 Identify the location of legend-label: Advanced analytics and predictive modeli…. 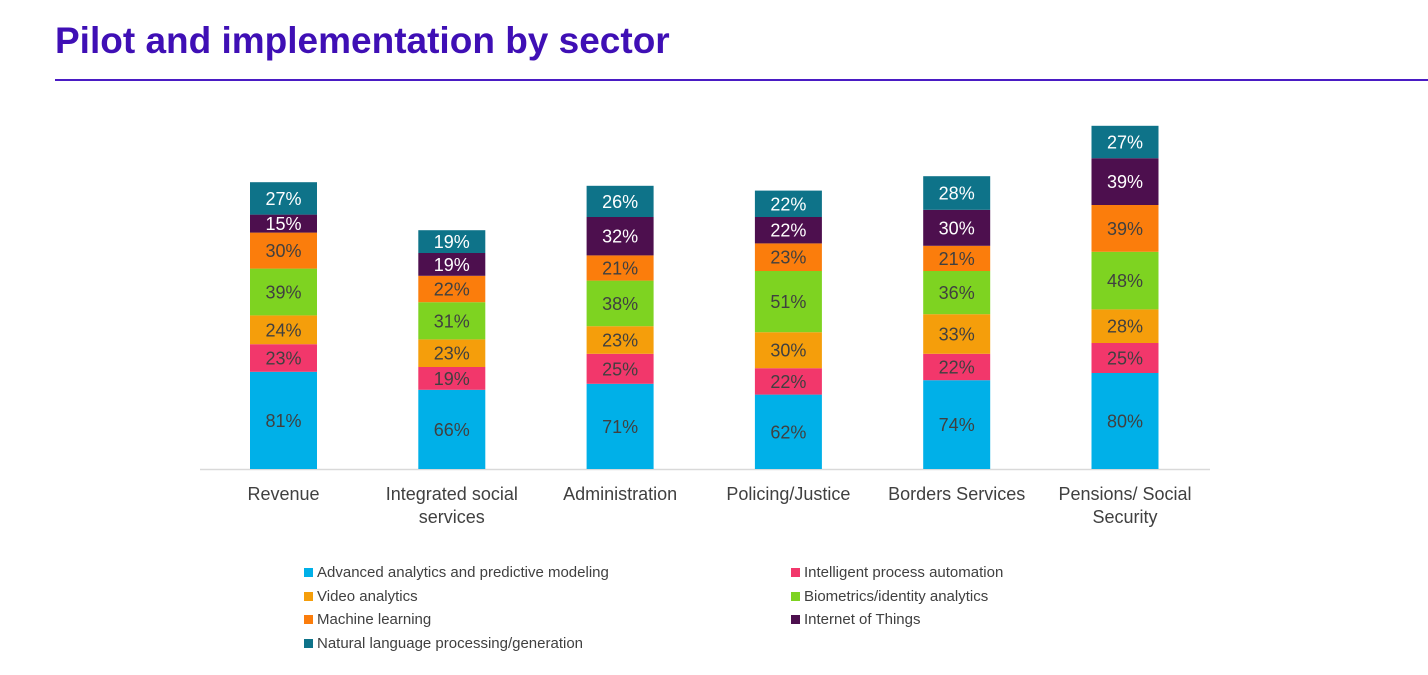
(463, 573).